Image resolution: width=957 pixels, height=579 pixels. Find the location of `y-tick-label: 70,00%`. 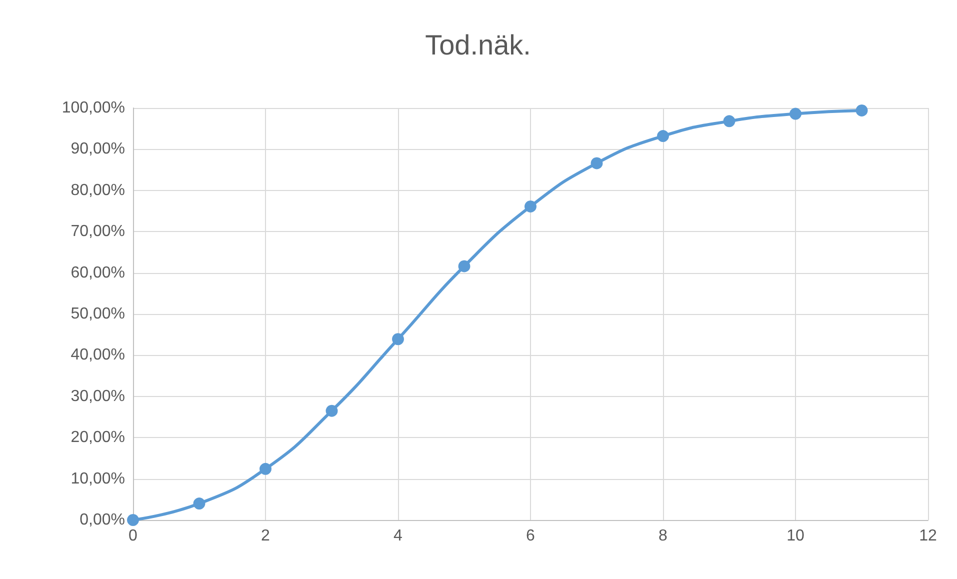

y-tick-label: 70,00% is located at coordinates (97, 231).